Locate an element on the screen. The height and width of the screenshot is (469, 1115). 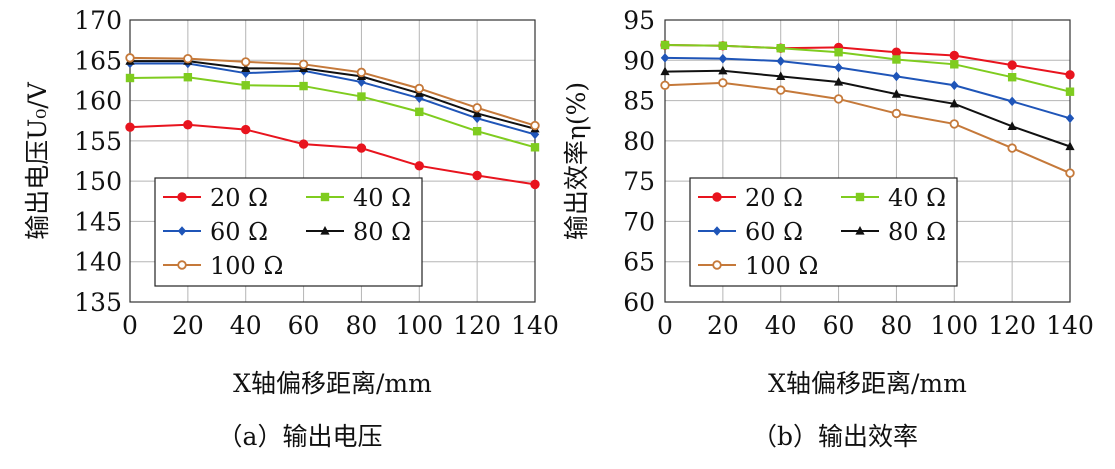
y-tick-label: 150 is located at coordinates (98, 181).